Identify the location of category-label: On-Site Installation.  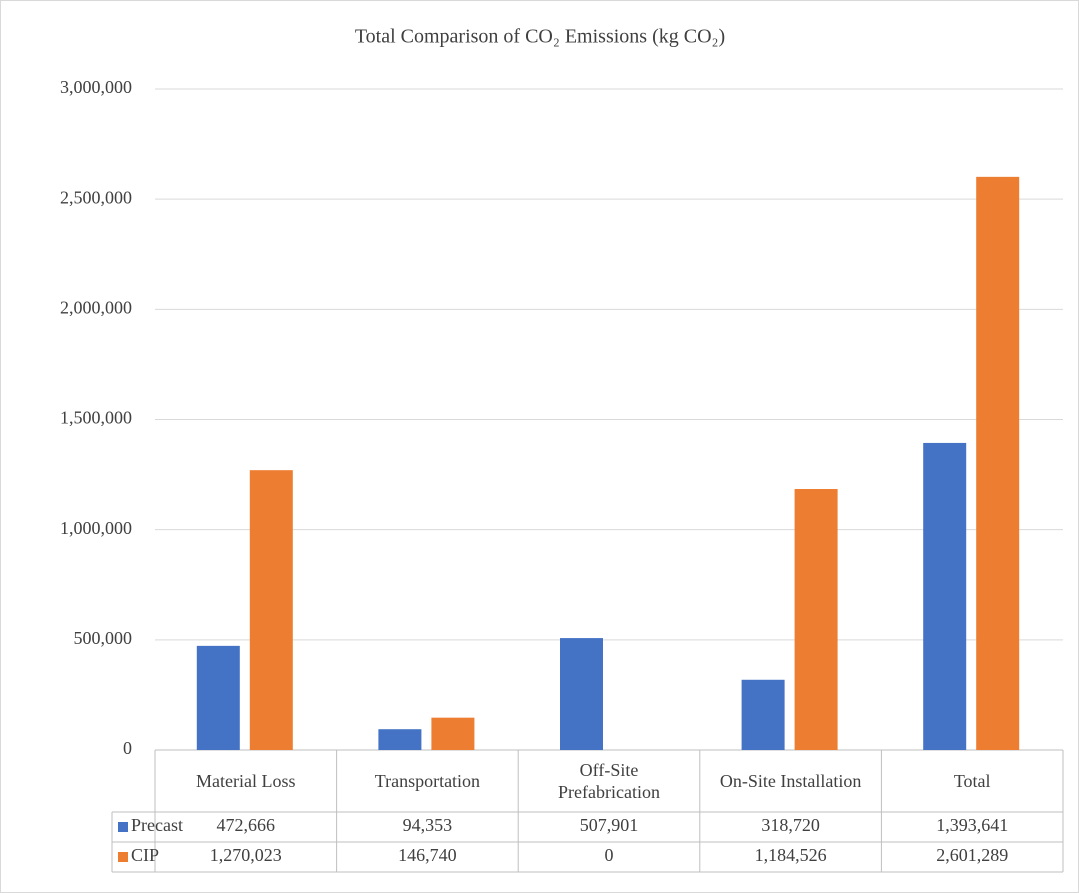
(790, 781).